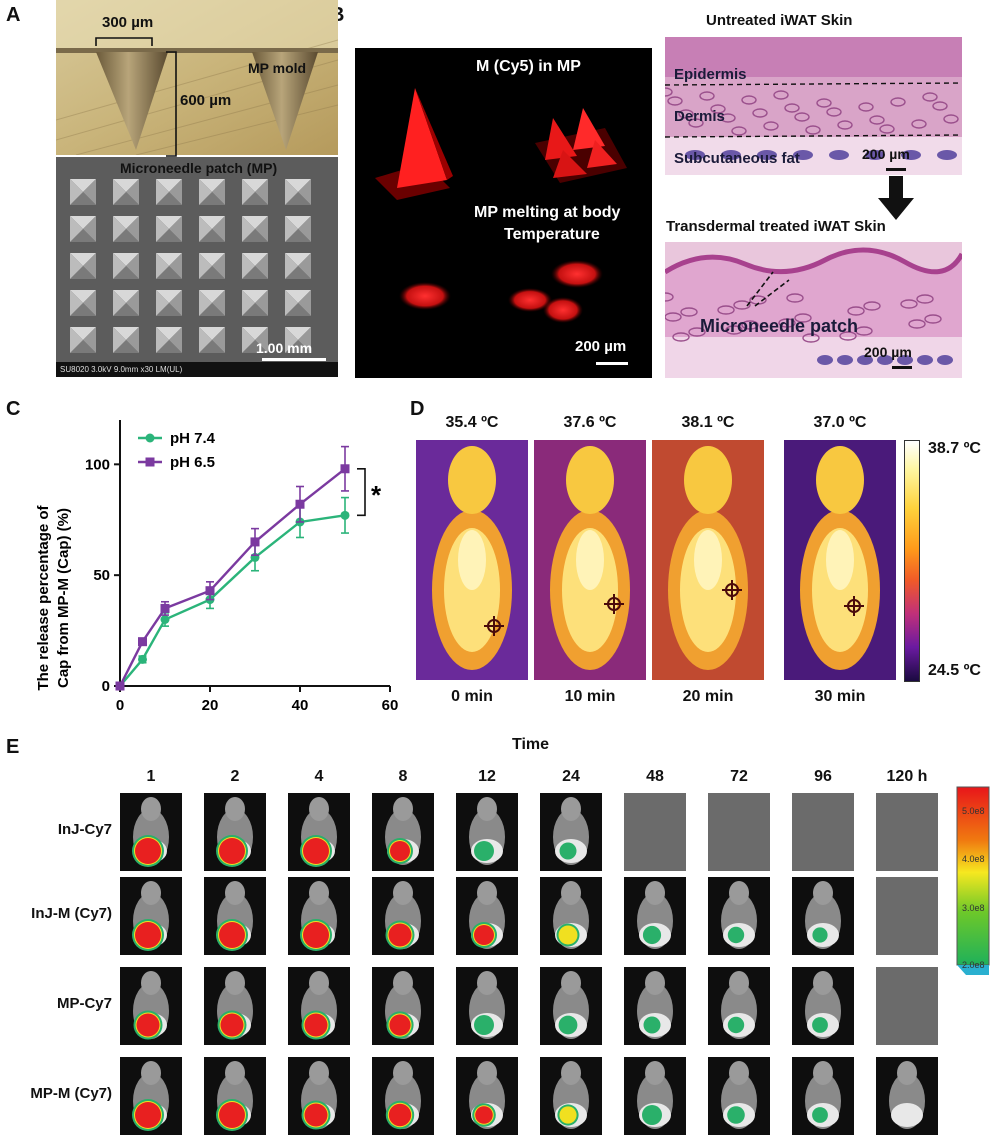 The image size is (1000, 1140). What do you see at coordinates (319, 776) in the screenshot?
I see `time-column-2: 4` at bounding box center [319, 776].